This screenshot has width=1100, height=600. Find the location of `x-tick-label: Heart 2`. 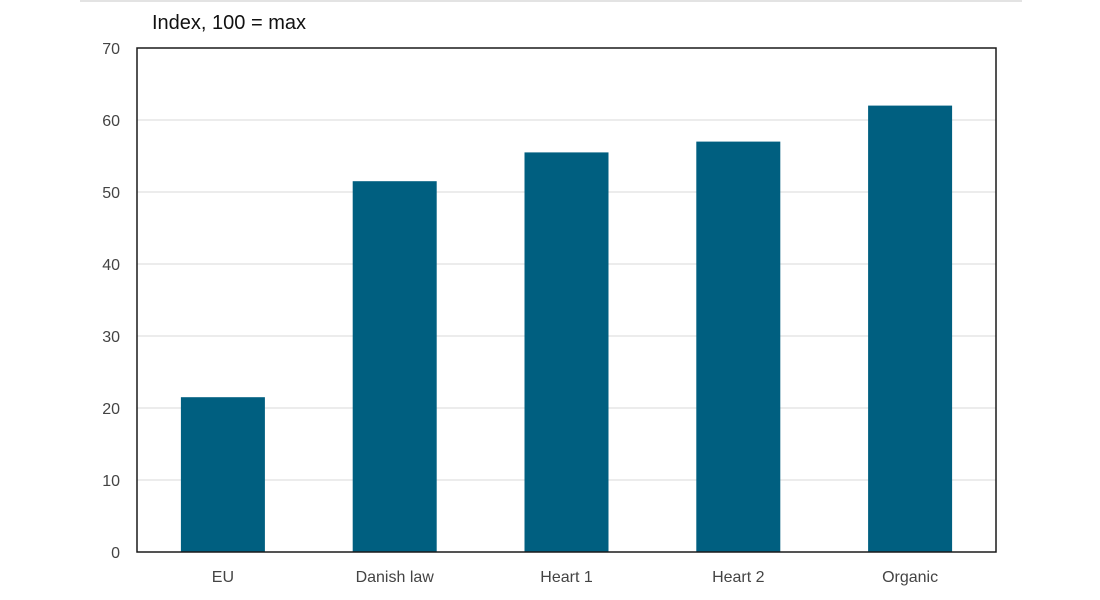

x-tick-label: Heart 2 is located at coordinates (738, 577).